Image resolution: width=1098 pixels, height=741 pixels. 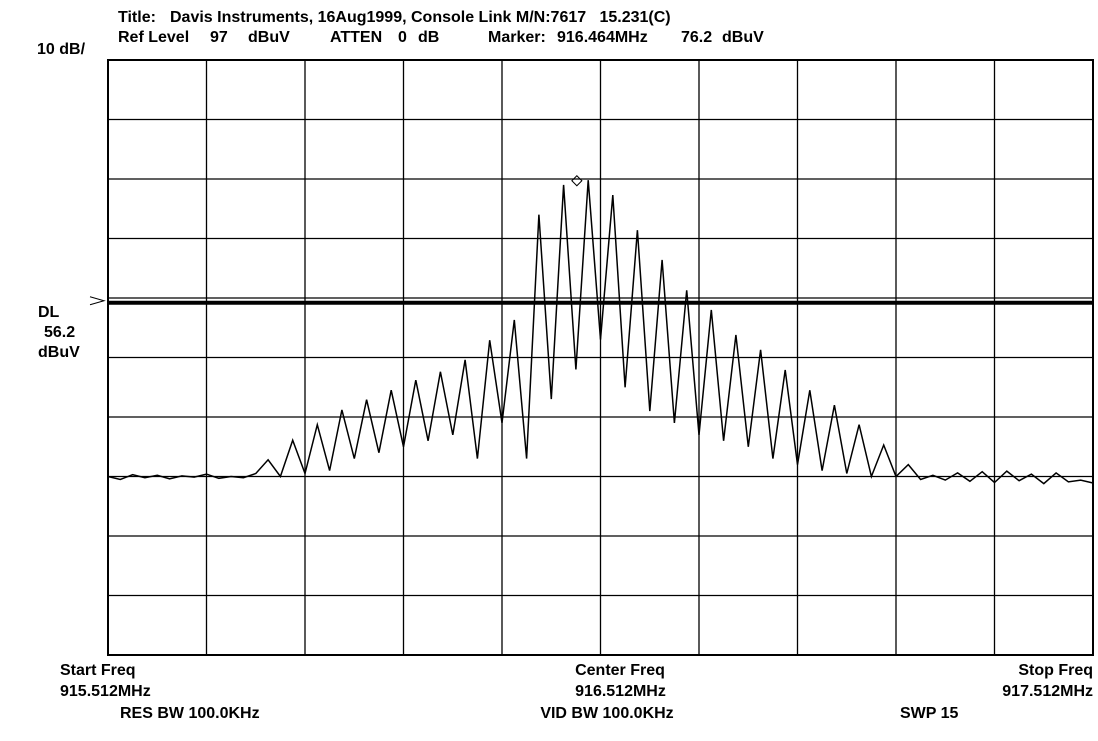 I want to click on res-bw: RES BW 100.0KHz, so click(x=190, y=713).